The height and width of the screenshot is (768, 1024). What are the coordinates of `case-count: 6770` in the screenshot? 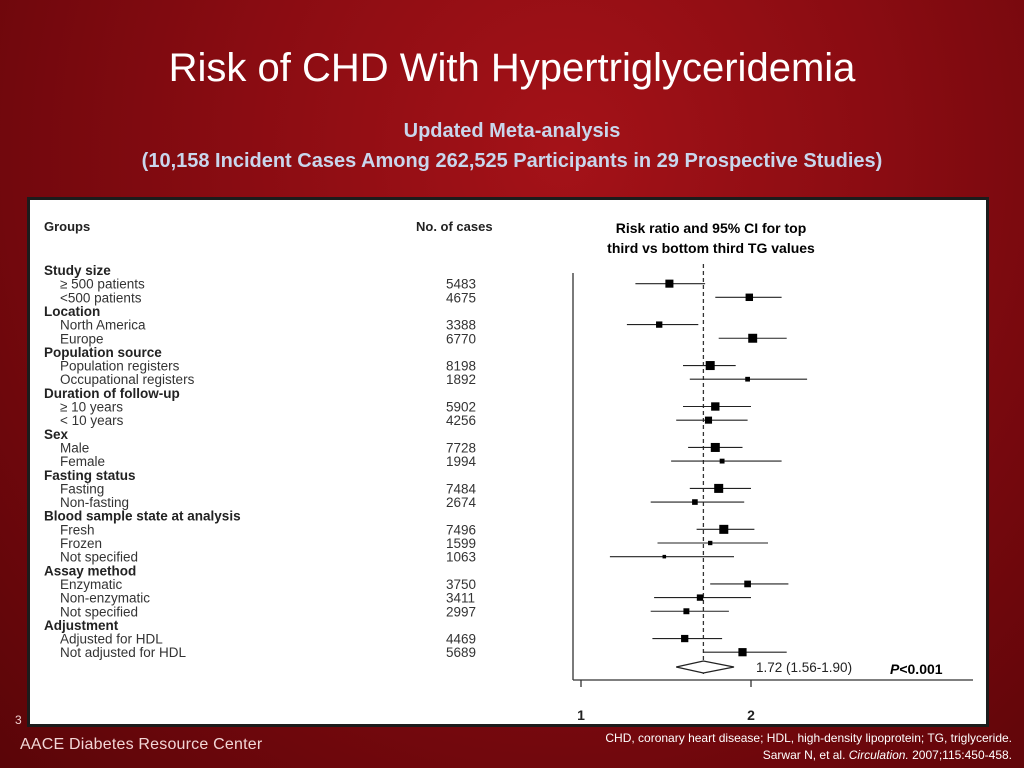 It's located at (461, 338).